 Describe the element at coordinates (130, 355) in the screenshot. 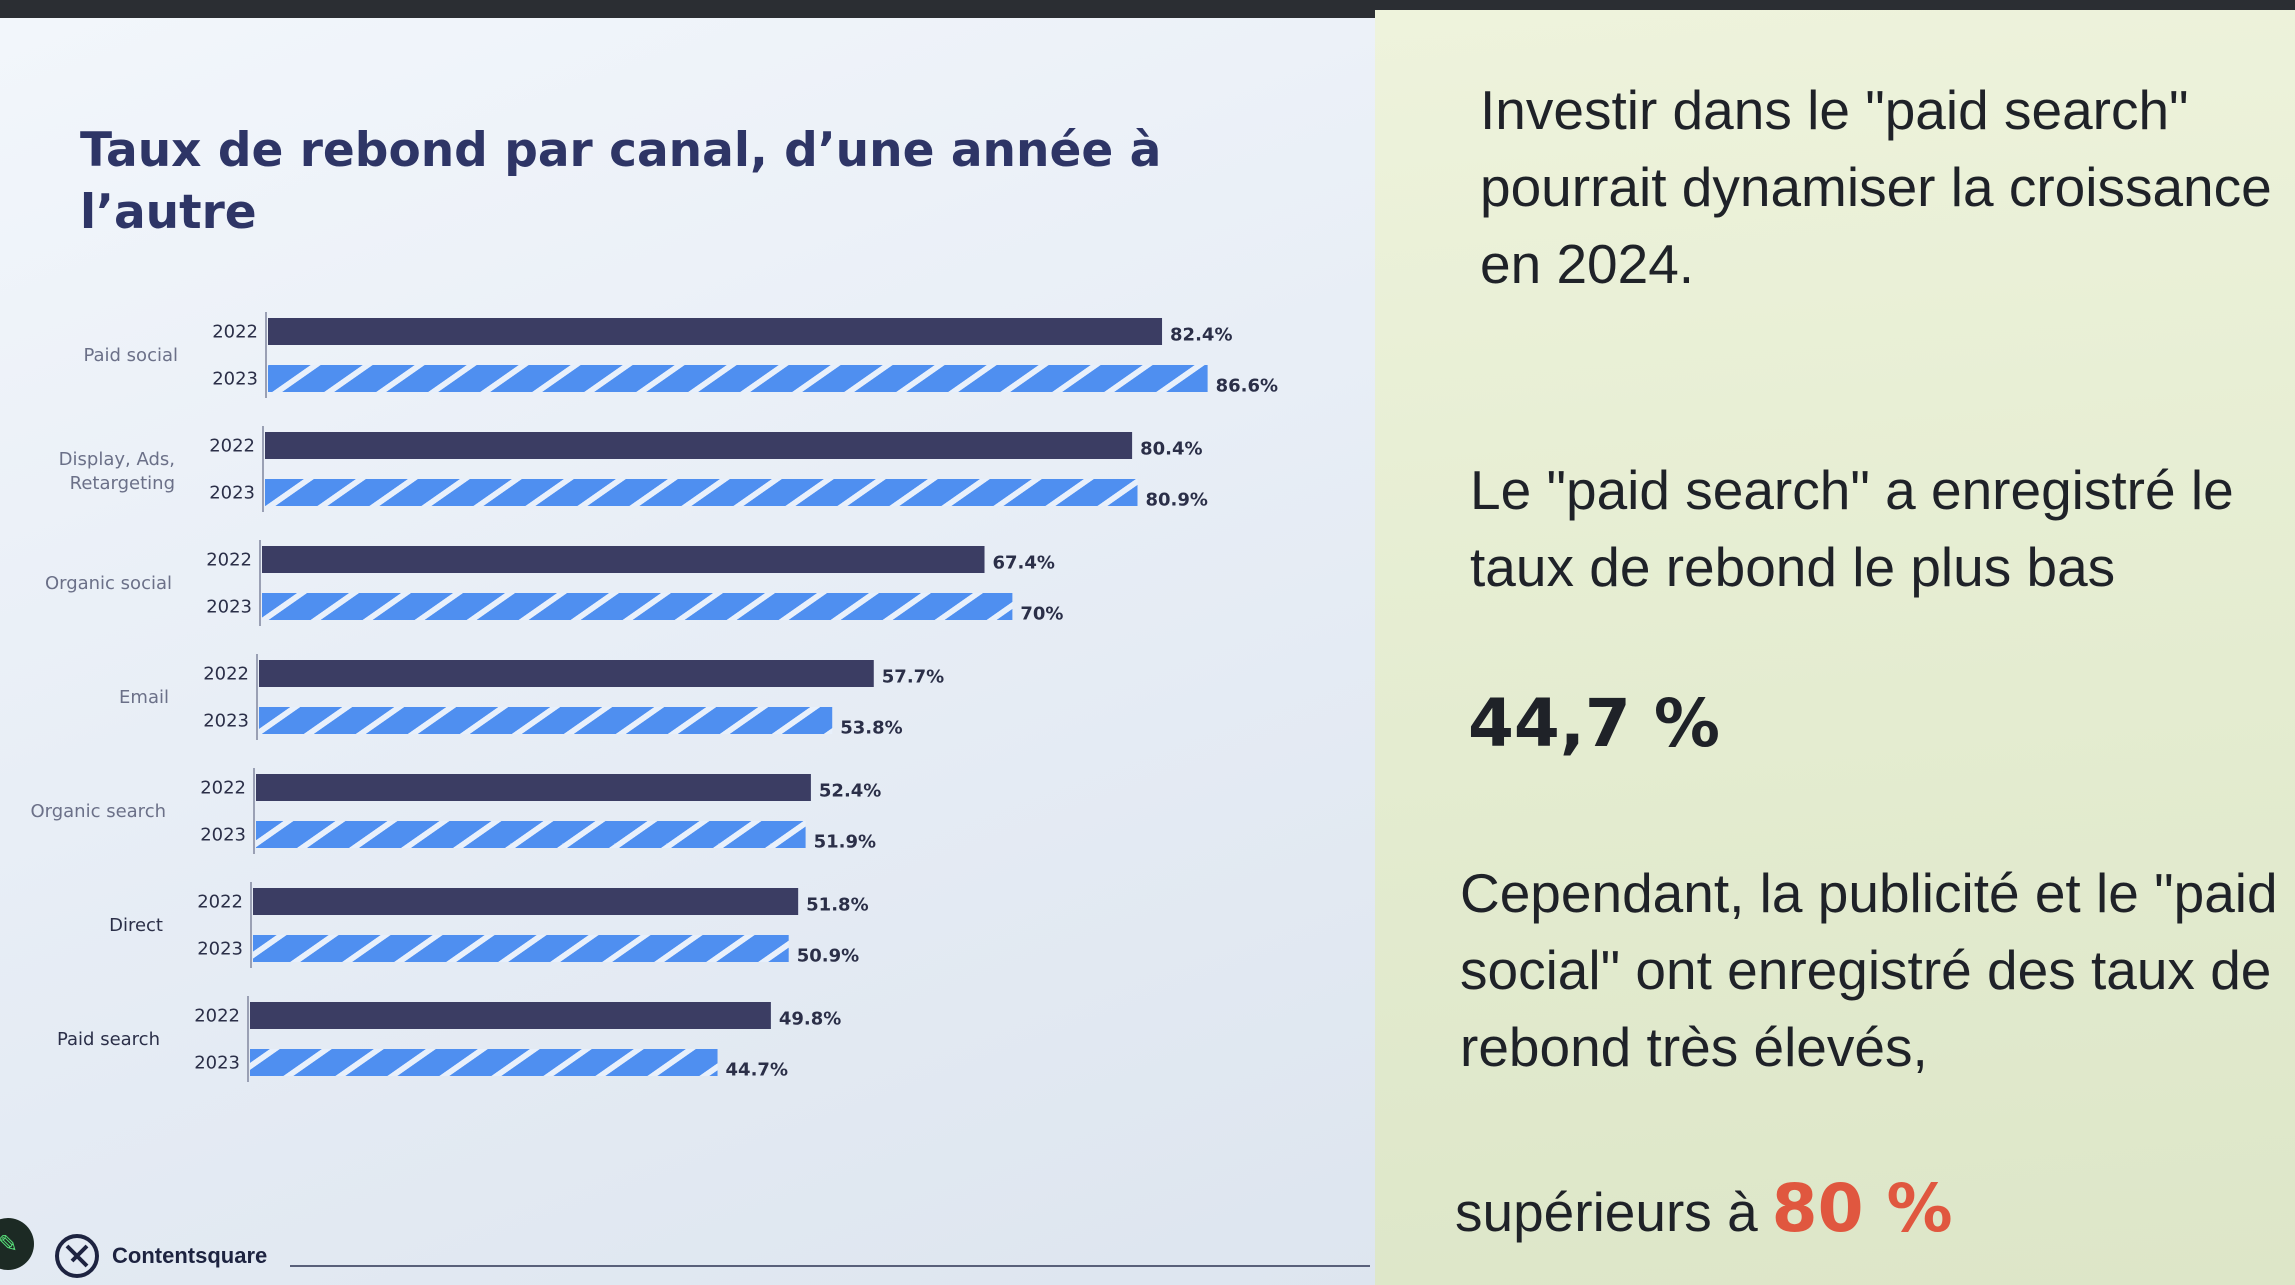

I see `category-label: Paid social` at that location.